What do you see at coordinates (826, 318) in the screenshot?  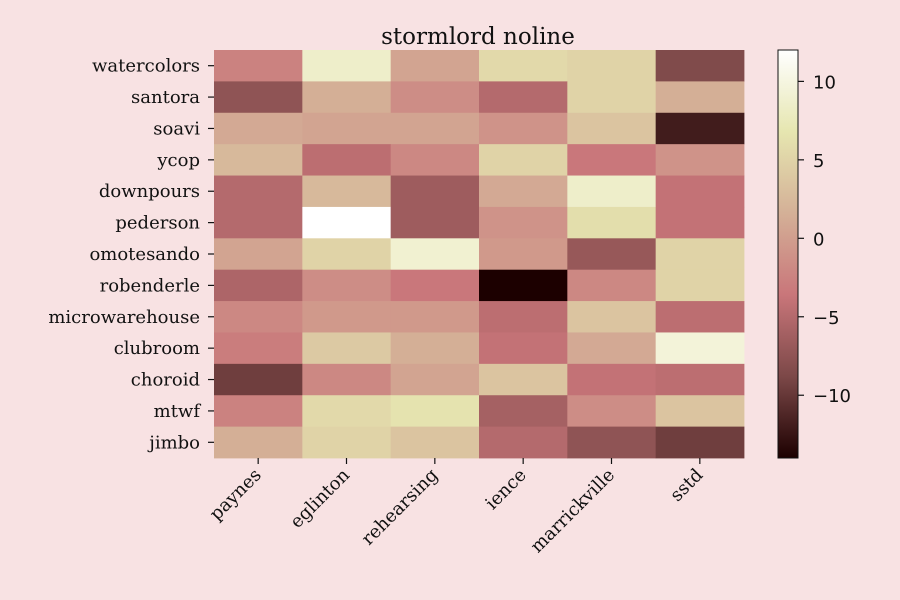 I see `colorbar-tick-label: −5` at bounding box center [826, 318].